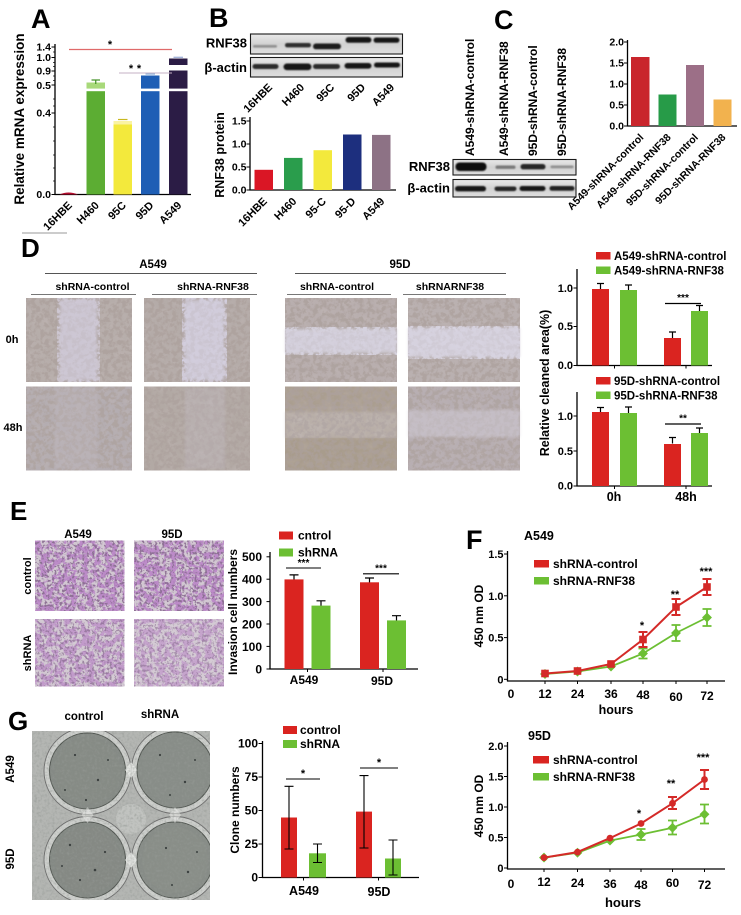  Describe the element at coordinates (252, 777) in the screenshot. I see `svg-text: 75` at that location.